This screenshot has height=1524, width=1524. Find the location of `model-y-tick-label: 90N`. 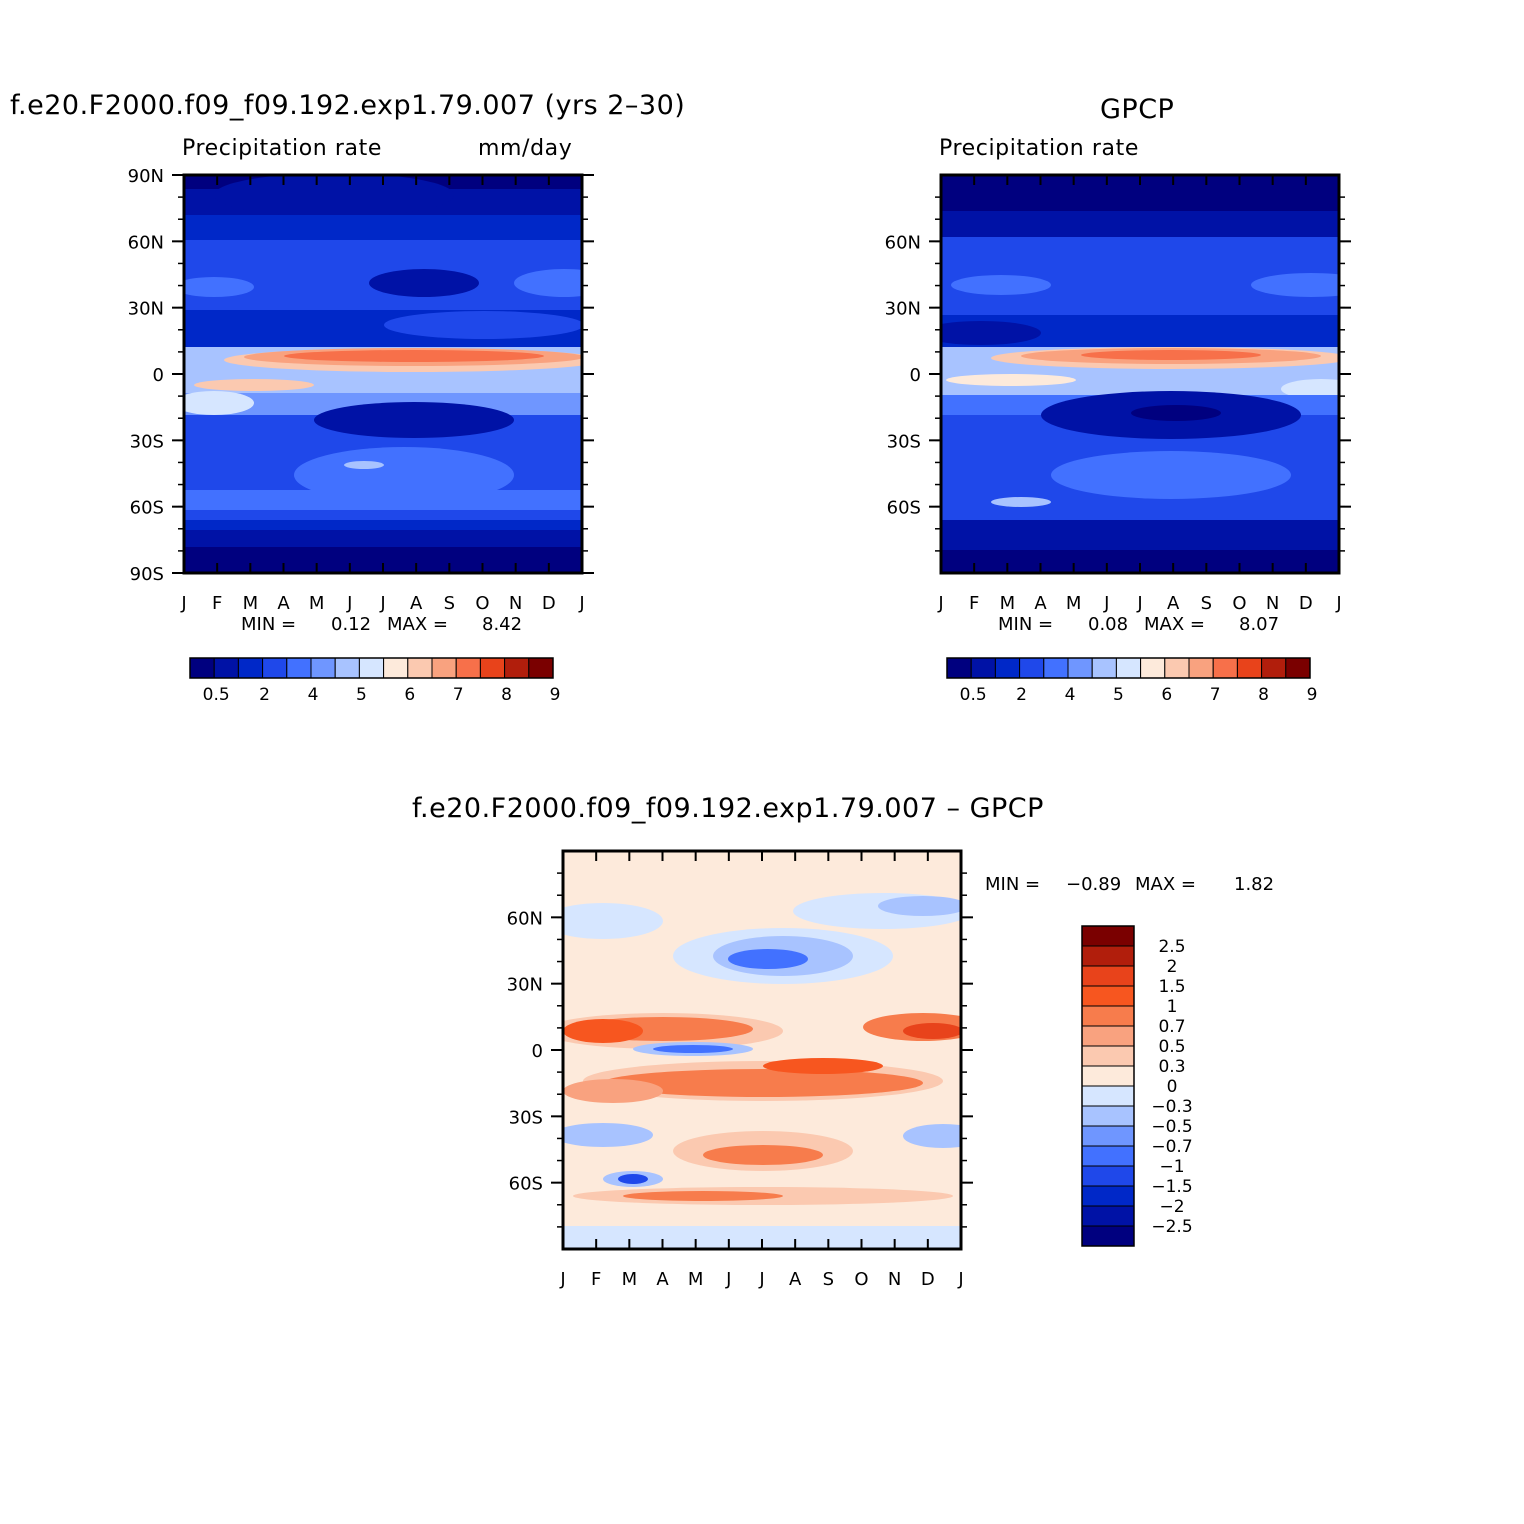

model-y-tick-label: 90N is located at coordinates (146, 176).